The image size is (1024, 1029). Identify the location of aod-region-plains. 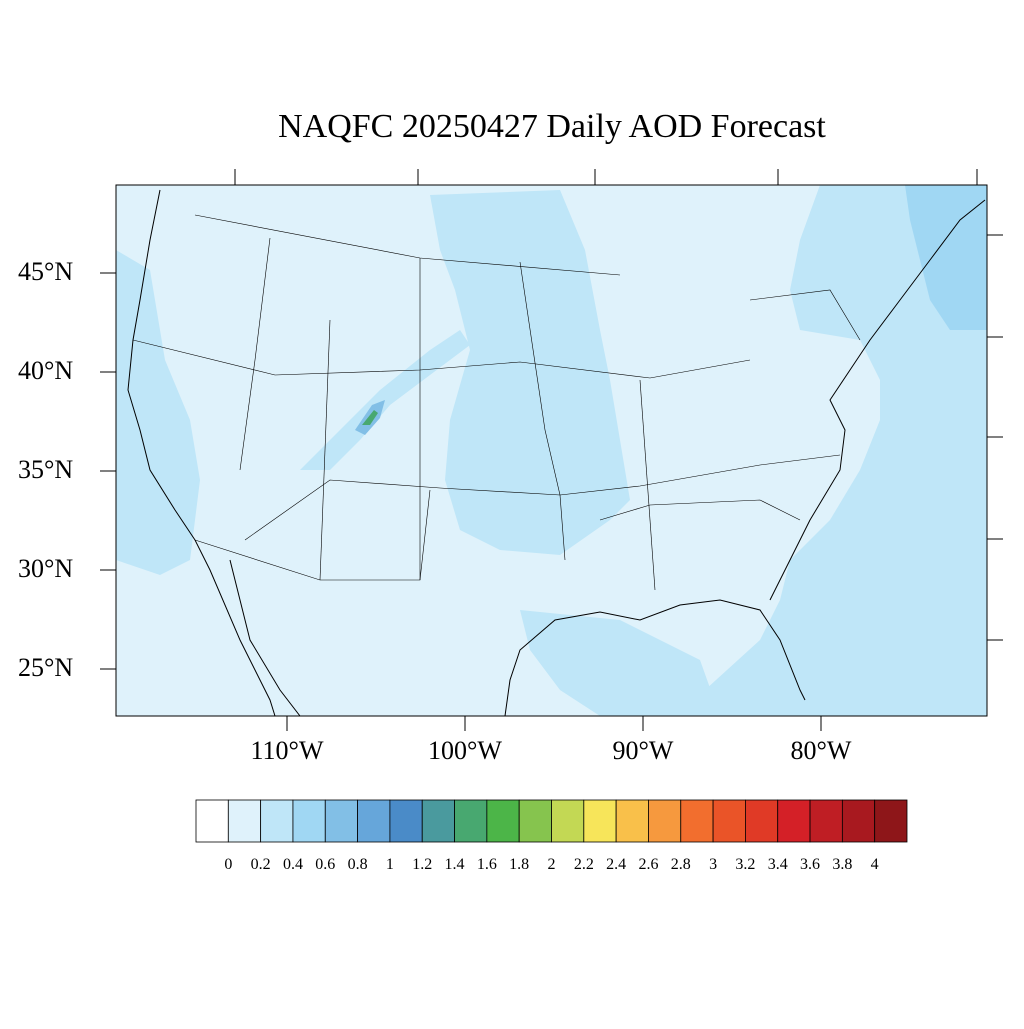
(530, 372).